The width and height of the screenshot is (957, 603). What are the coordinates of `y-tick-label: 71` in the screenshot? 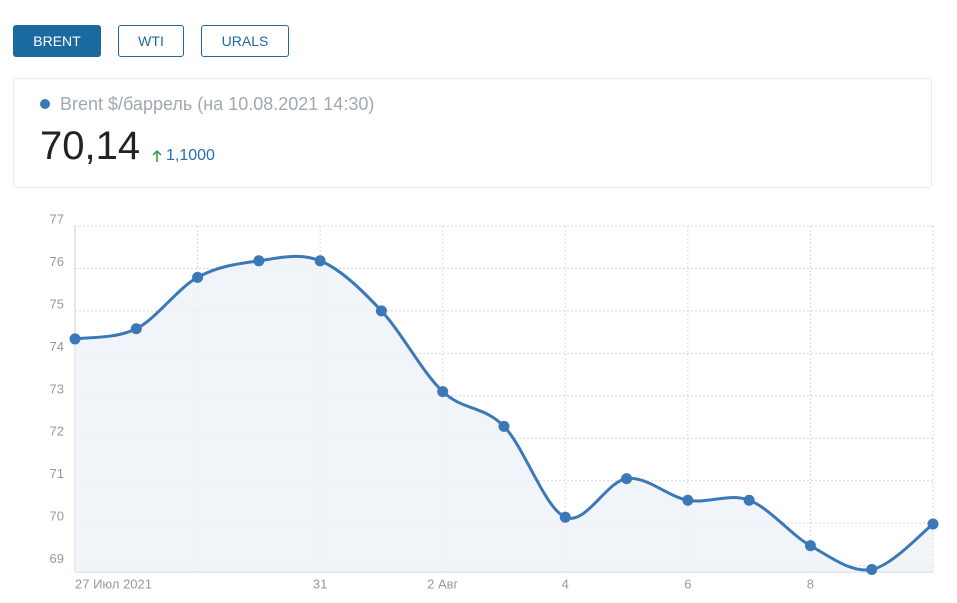 It's located at (57, 473).